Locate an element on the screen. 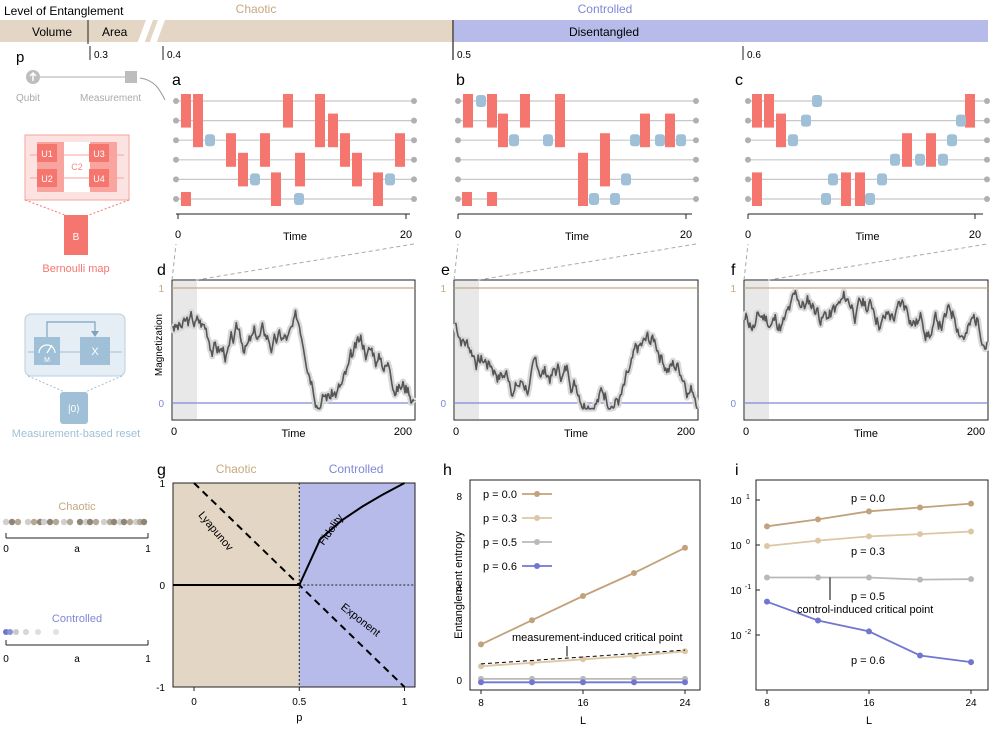 The image size is (996, 732). legend-label: p = 0.3 is located at coordinates (500, 519).